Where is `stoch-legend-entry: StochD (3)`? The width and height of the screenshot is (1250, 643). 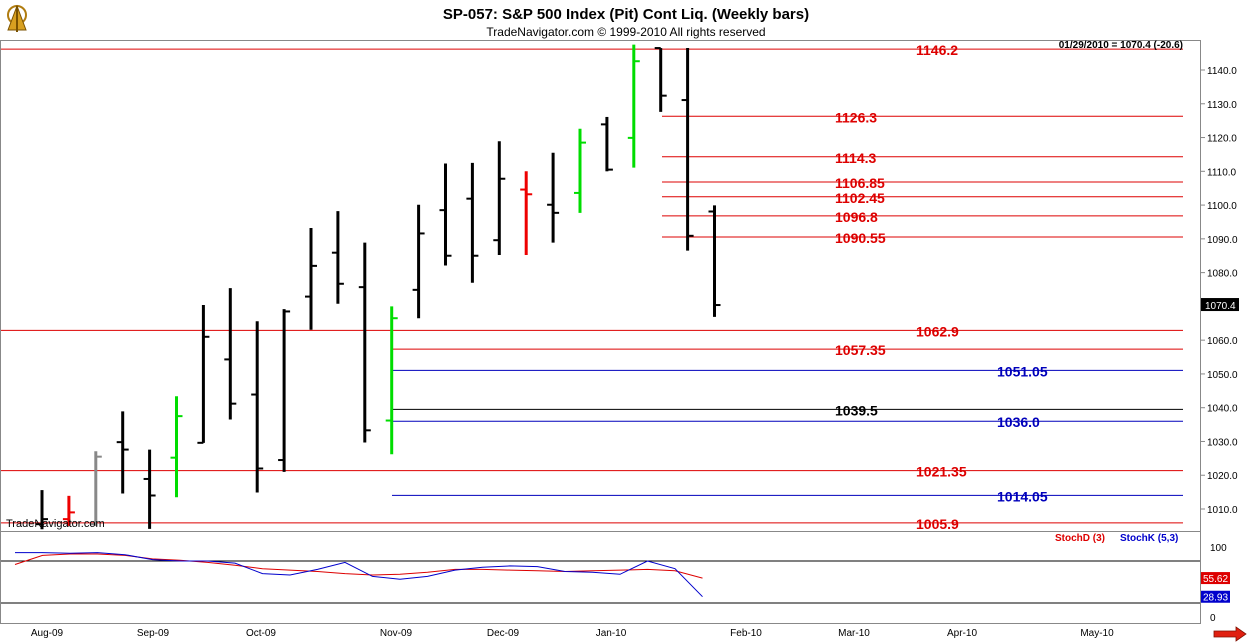 stoch-legend-entry: StochD (3) is located at coordinates (1080, 538).